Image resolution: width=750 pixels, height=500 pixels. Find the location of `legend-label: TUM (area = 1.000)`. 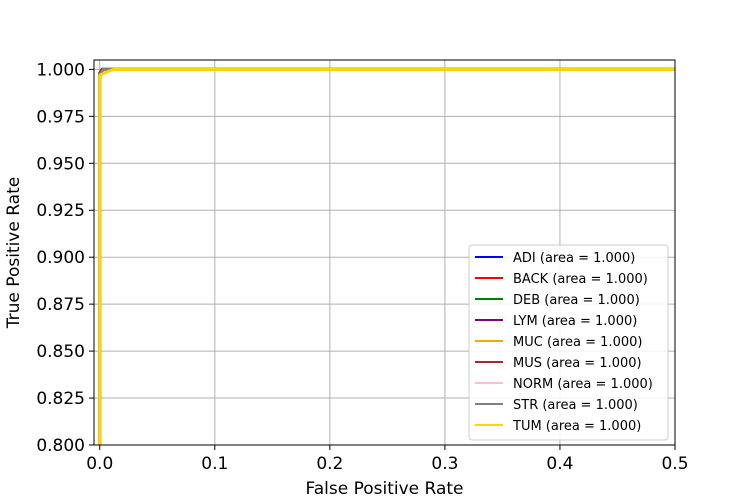

legend-label: TUM (area = 1.000) is located at coordinates (576, 426).